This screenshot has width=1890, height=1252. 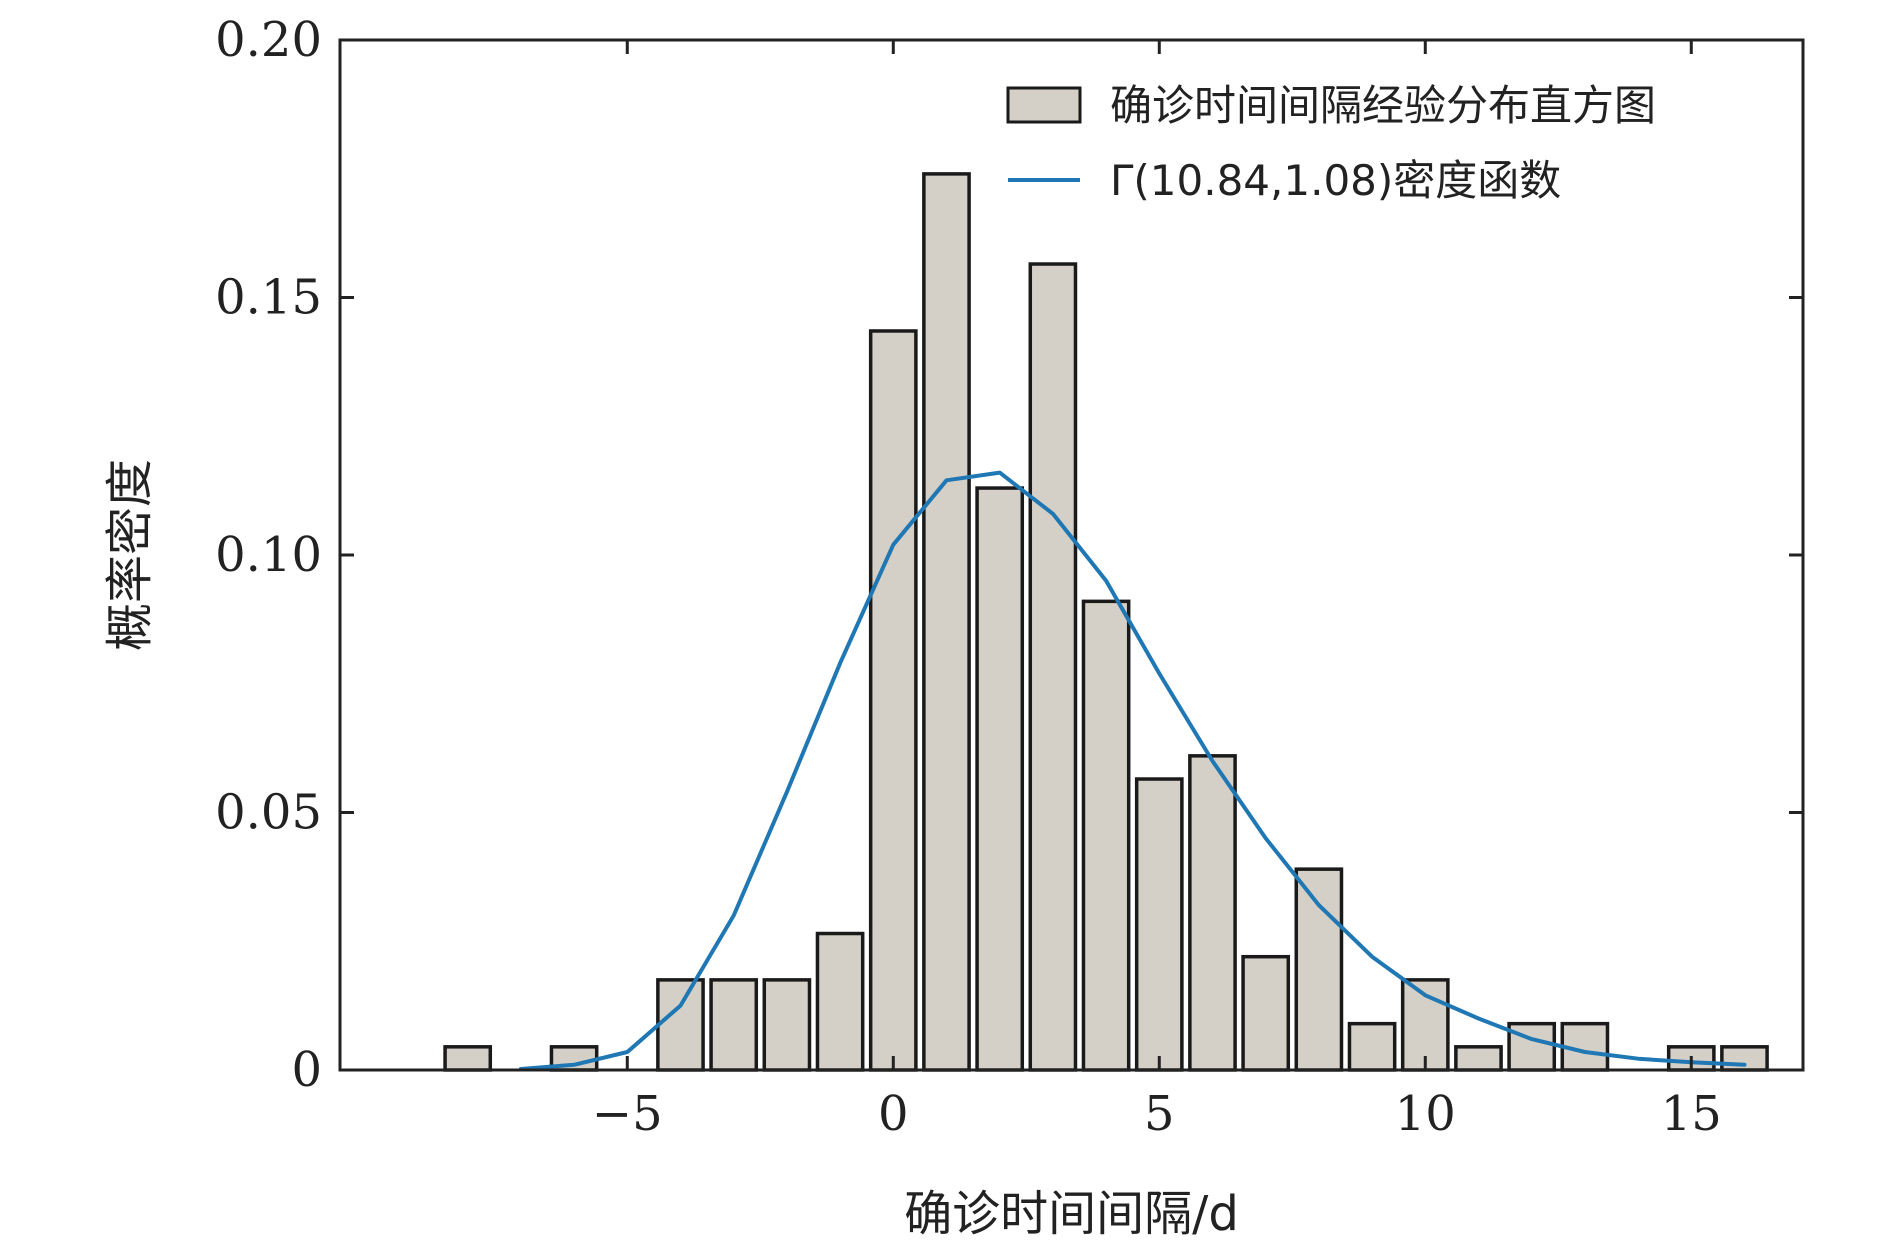 What do you see at coordinates (1331, 143) in the screenshot?
I see `legend: 确诊时间间隔经验分布直方图 Γ(10.84,1.08)密度函数` at bounding box center [1331, 143].